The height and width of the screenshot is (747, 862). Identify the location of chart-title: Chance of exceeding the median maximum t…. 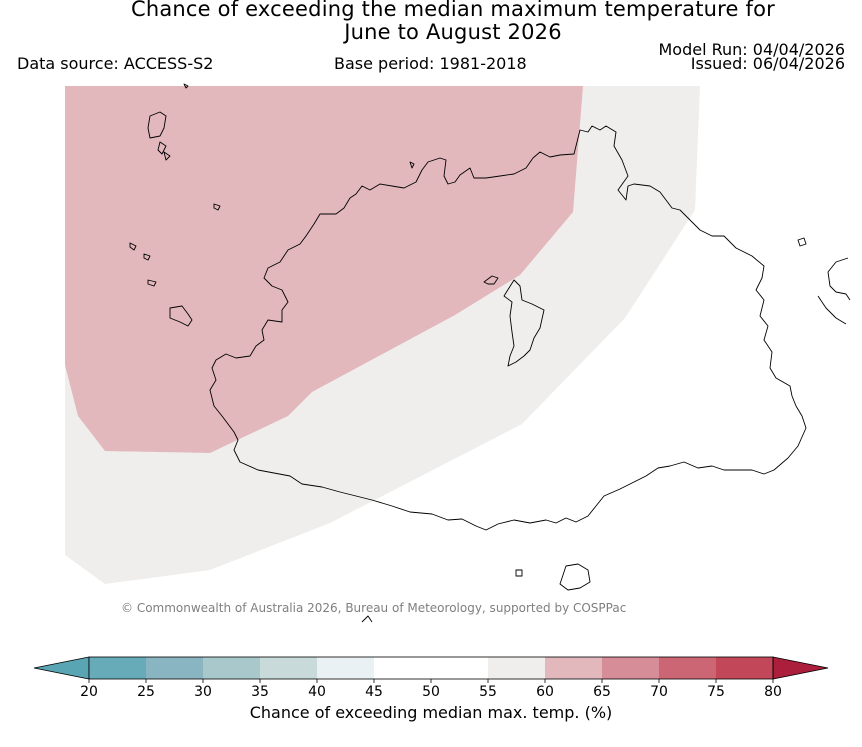
(431, 22).